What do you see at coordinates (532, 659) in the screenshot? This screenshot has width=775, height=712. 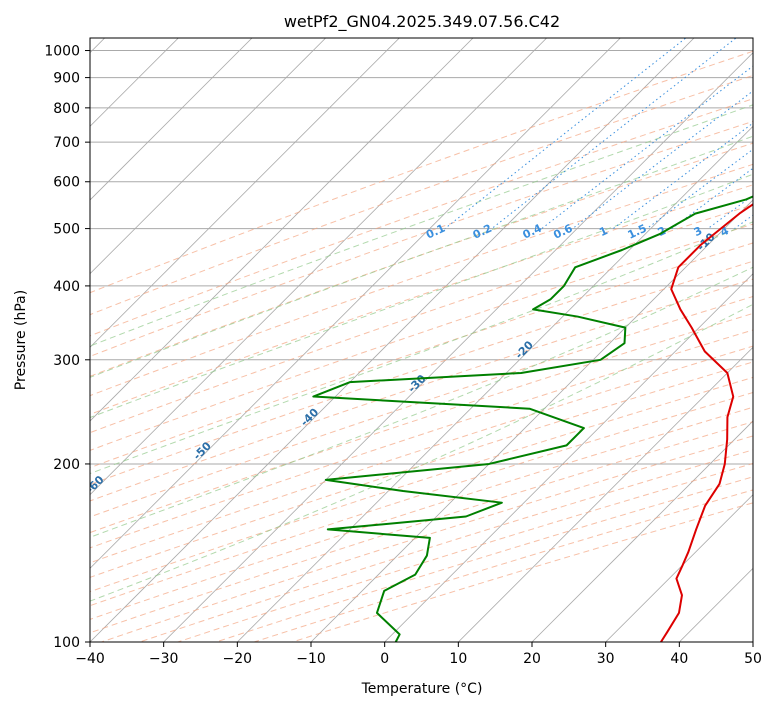 I see `x-tick-label: 20` at bounding box center [532, 659].